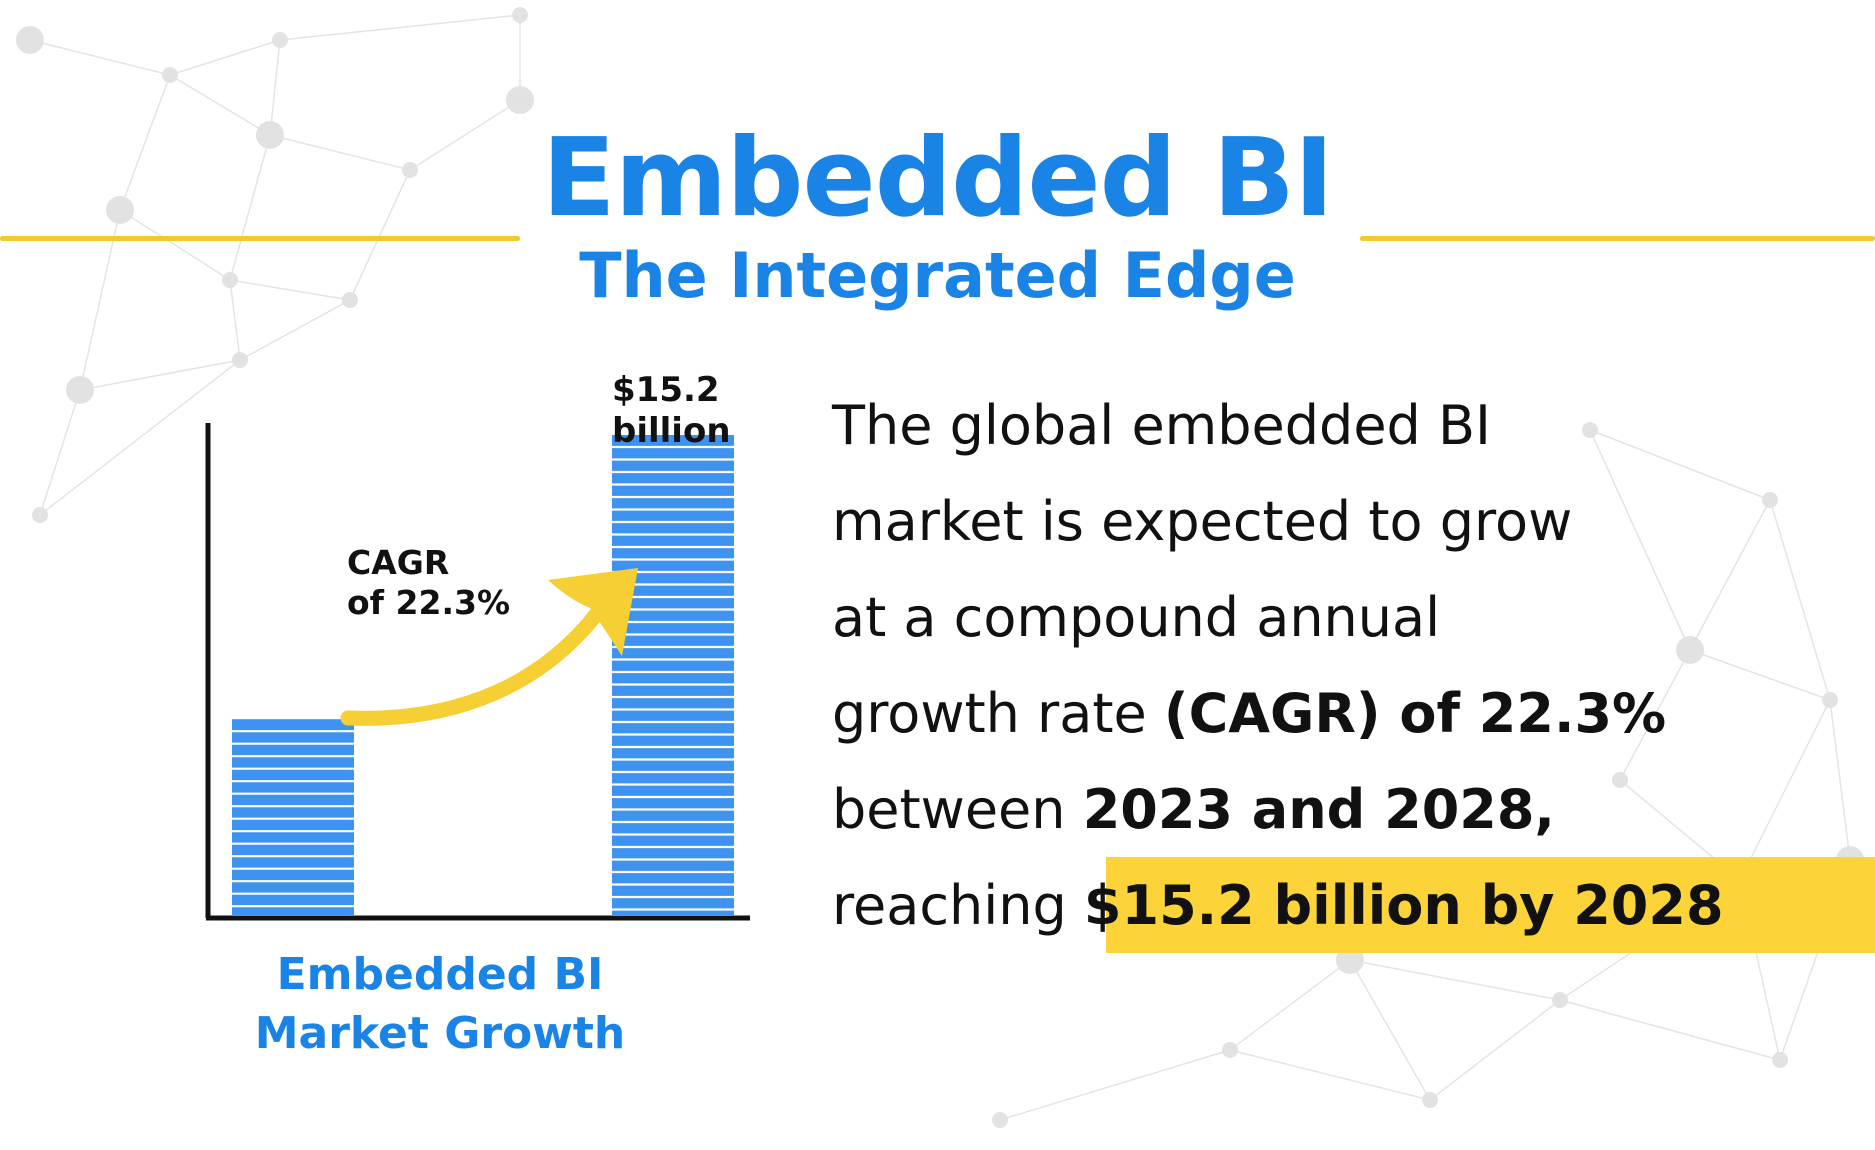 The height and width of the screenshot is (1150, 1875). Describe the element at coordinates (998, 713) in the screenshot. I see `description-text: growth rate` at that location.